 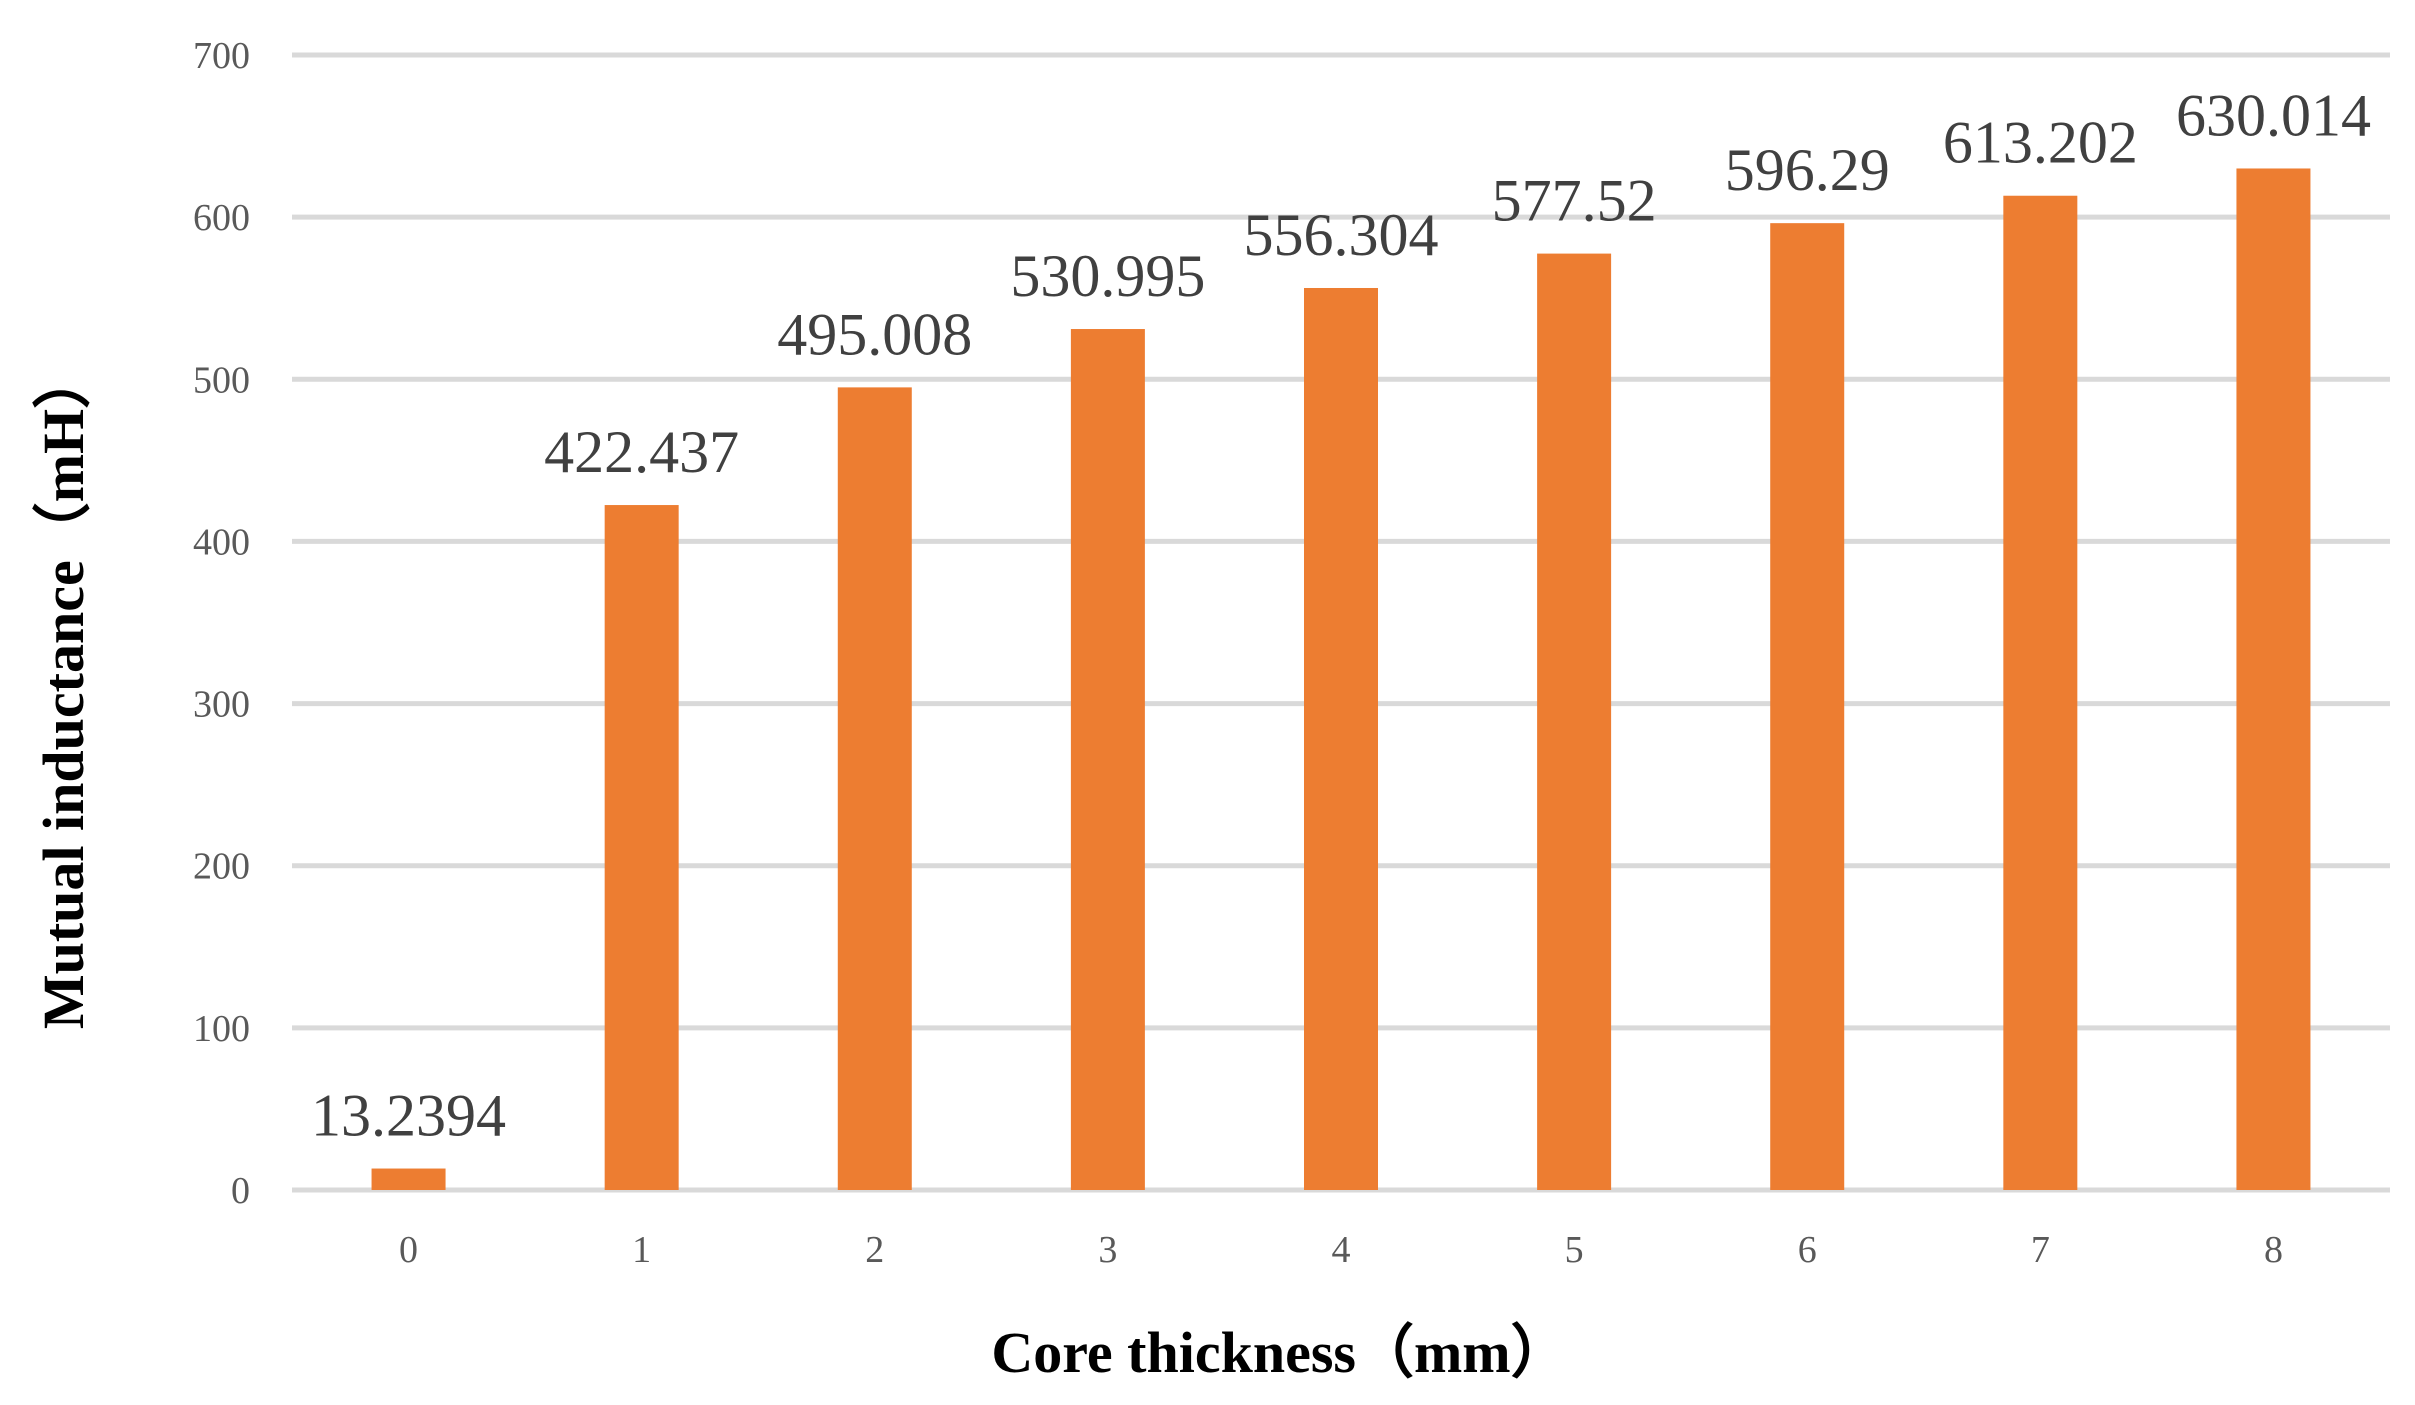 What do you see at coordinates (240, 1191) in the screenshot?
I see `y-tick-label: 0` at bounding box center [240, 1191].